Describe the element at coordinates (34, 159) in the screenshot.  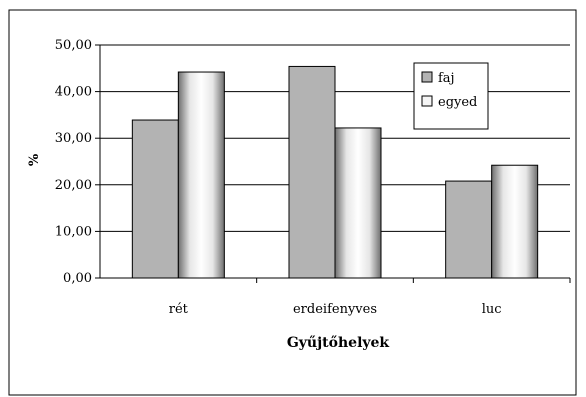
I see `y-axis-title: %` at that location.